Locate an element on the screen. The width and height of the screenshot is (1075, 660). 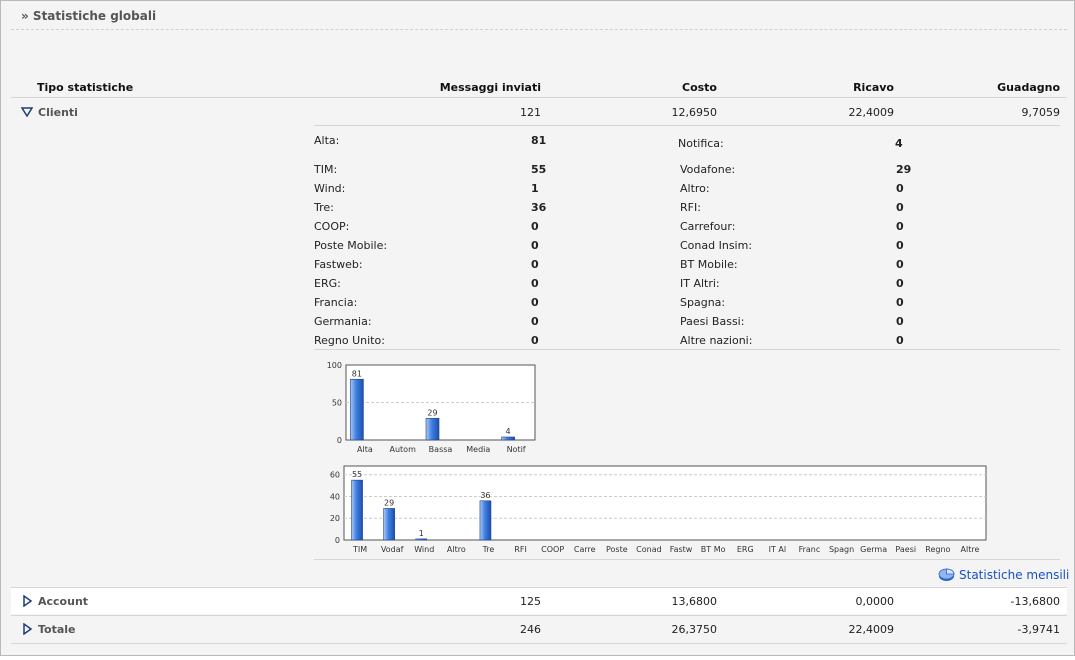
priority-bar-chart: 0 50 100 81 Alta Autom 29 Bassa Media 4 Notif is located at coordinates (431, 407).